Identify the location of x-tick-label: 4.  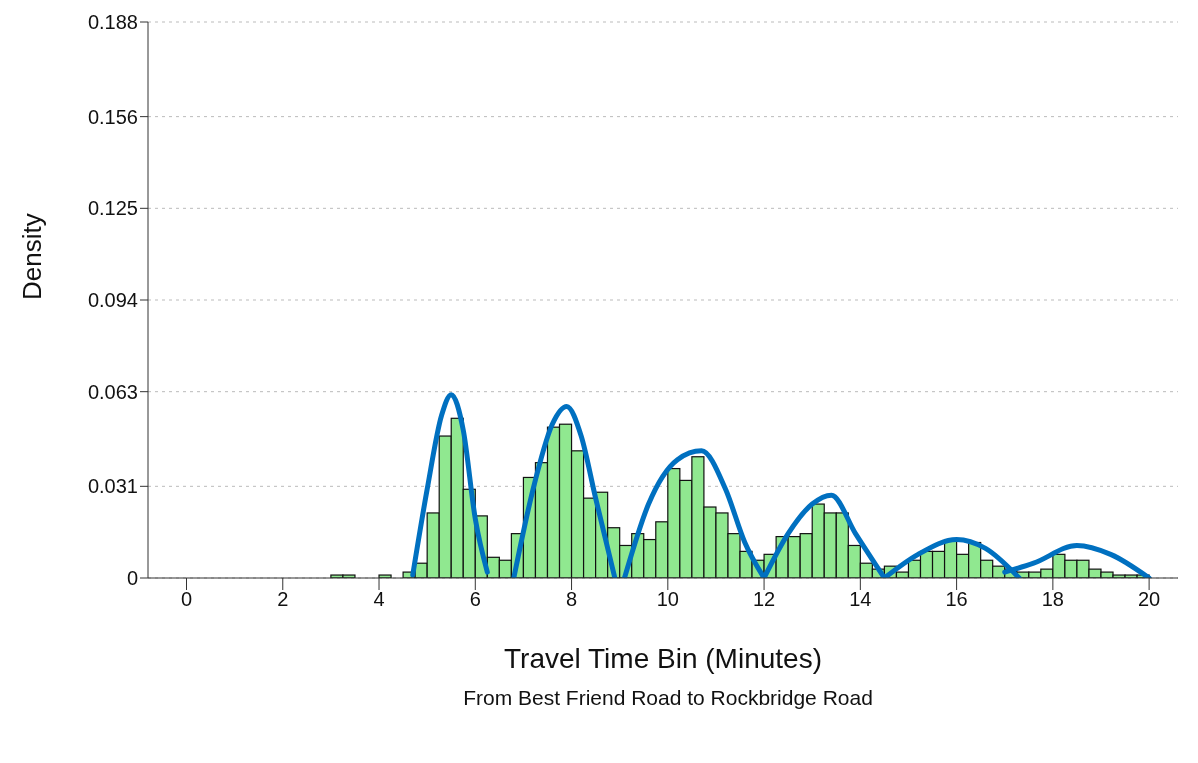
(379, 599).